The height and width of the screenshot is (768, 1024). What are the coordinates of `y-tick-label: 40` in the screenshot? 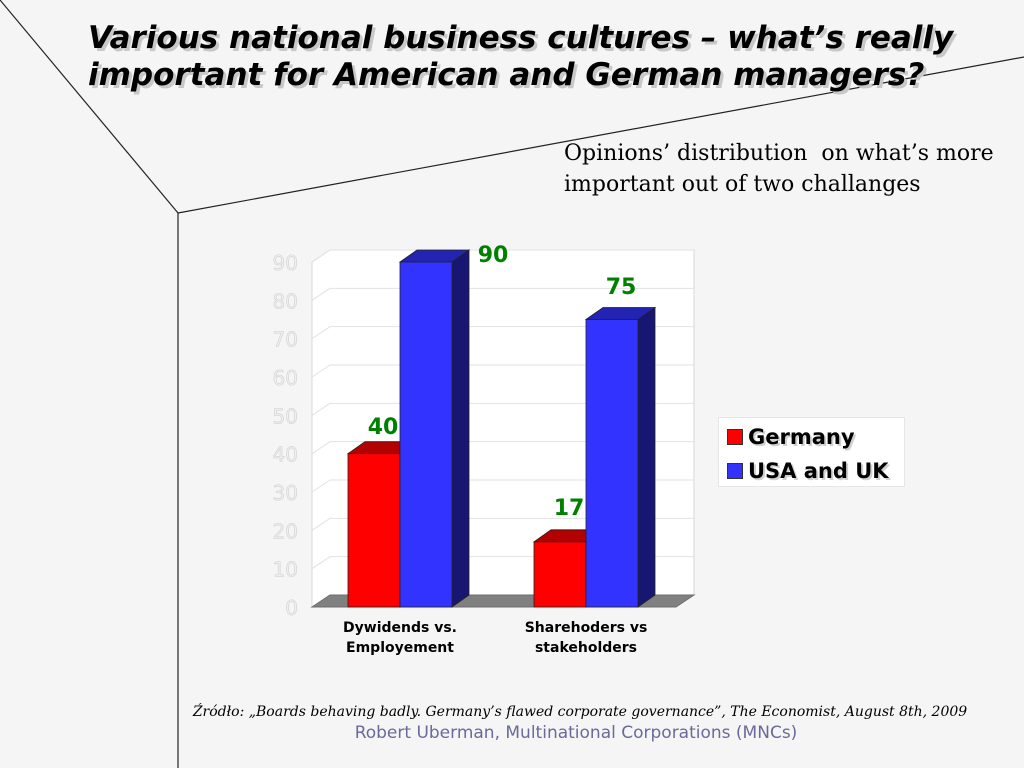 It's located at (285, 455).